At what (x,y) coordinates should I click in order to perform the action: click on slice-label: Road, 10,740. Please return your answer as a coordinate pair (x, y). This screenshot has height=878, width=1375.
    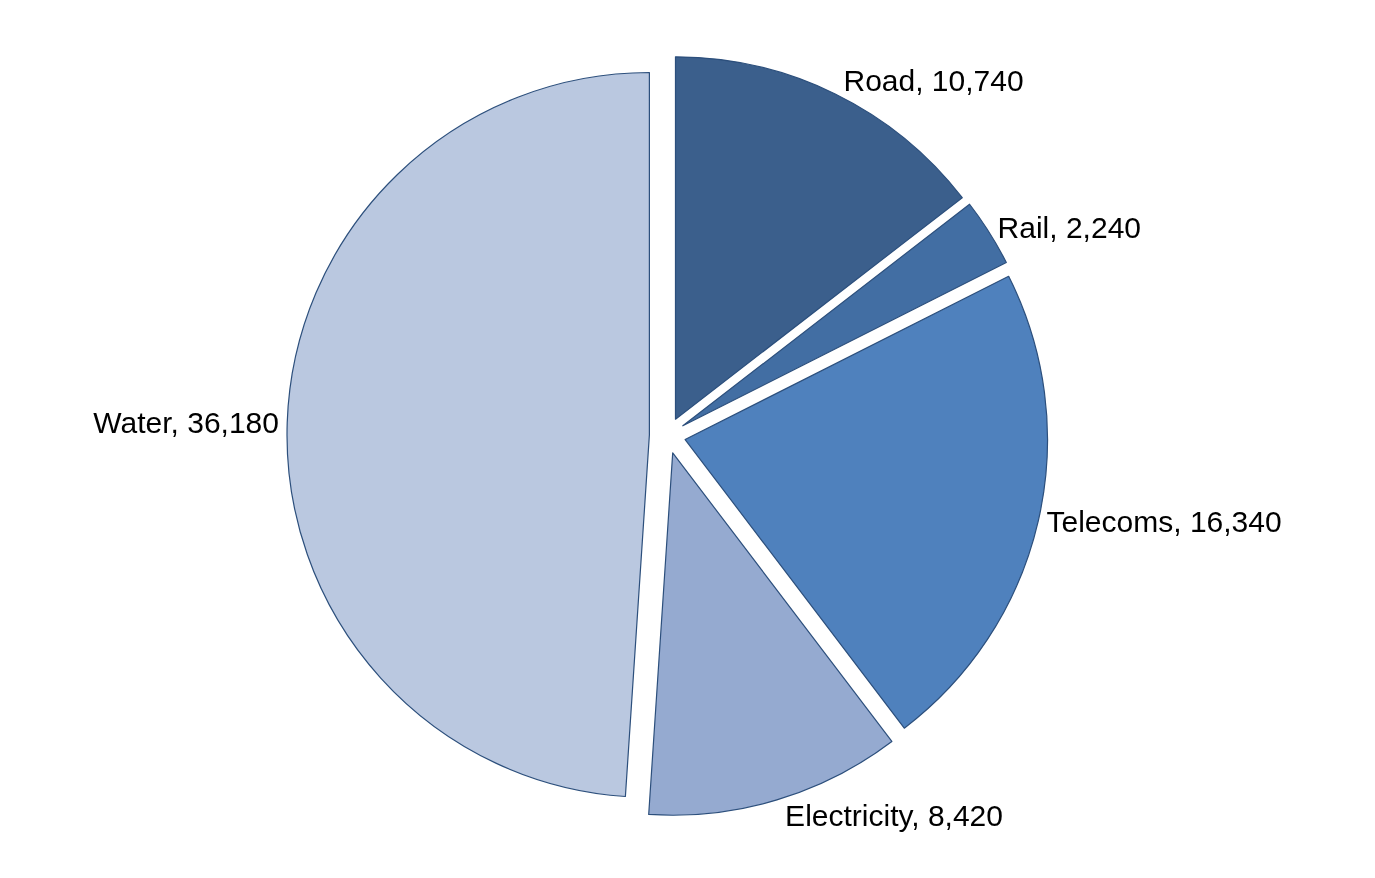
    Looking at the image, I should click on (933, 81).